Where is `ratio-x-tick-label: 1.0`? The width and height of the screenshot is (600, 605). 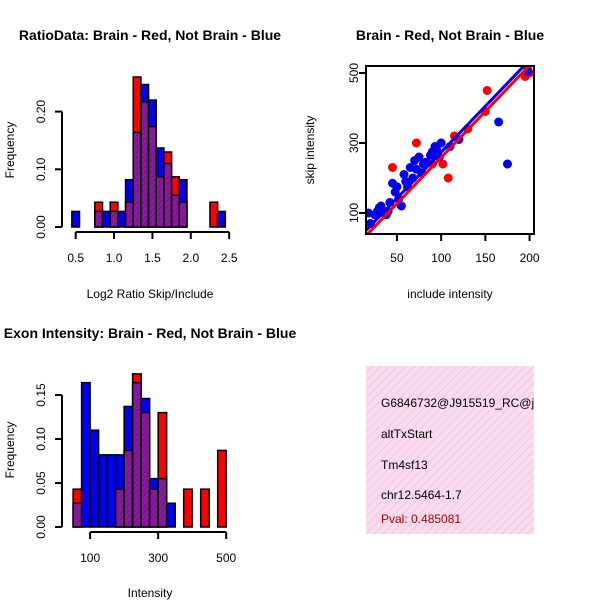
ratio-x-tick-label: 1.0 is located at coordinates (114, 258).